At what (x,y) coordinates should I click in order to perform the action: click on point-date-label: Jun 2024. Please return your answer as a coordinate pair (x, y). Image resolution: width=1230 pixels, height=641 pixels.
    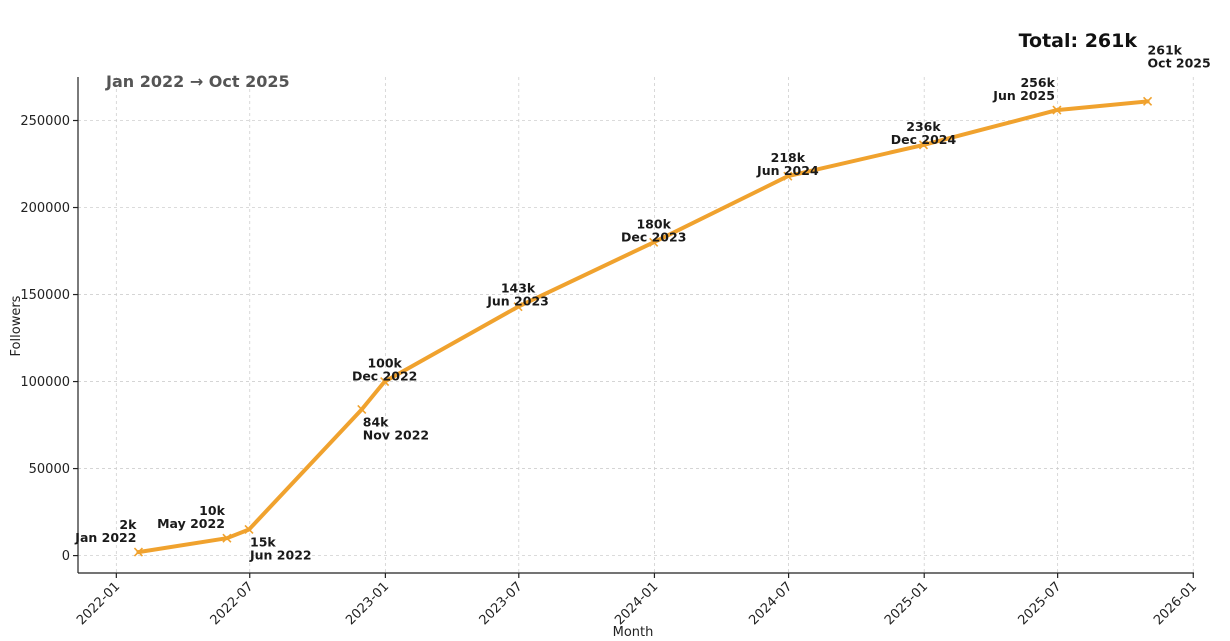
    Looking at the image, I should click on (787, 170).